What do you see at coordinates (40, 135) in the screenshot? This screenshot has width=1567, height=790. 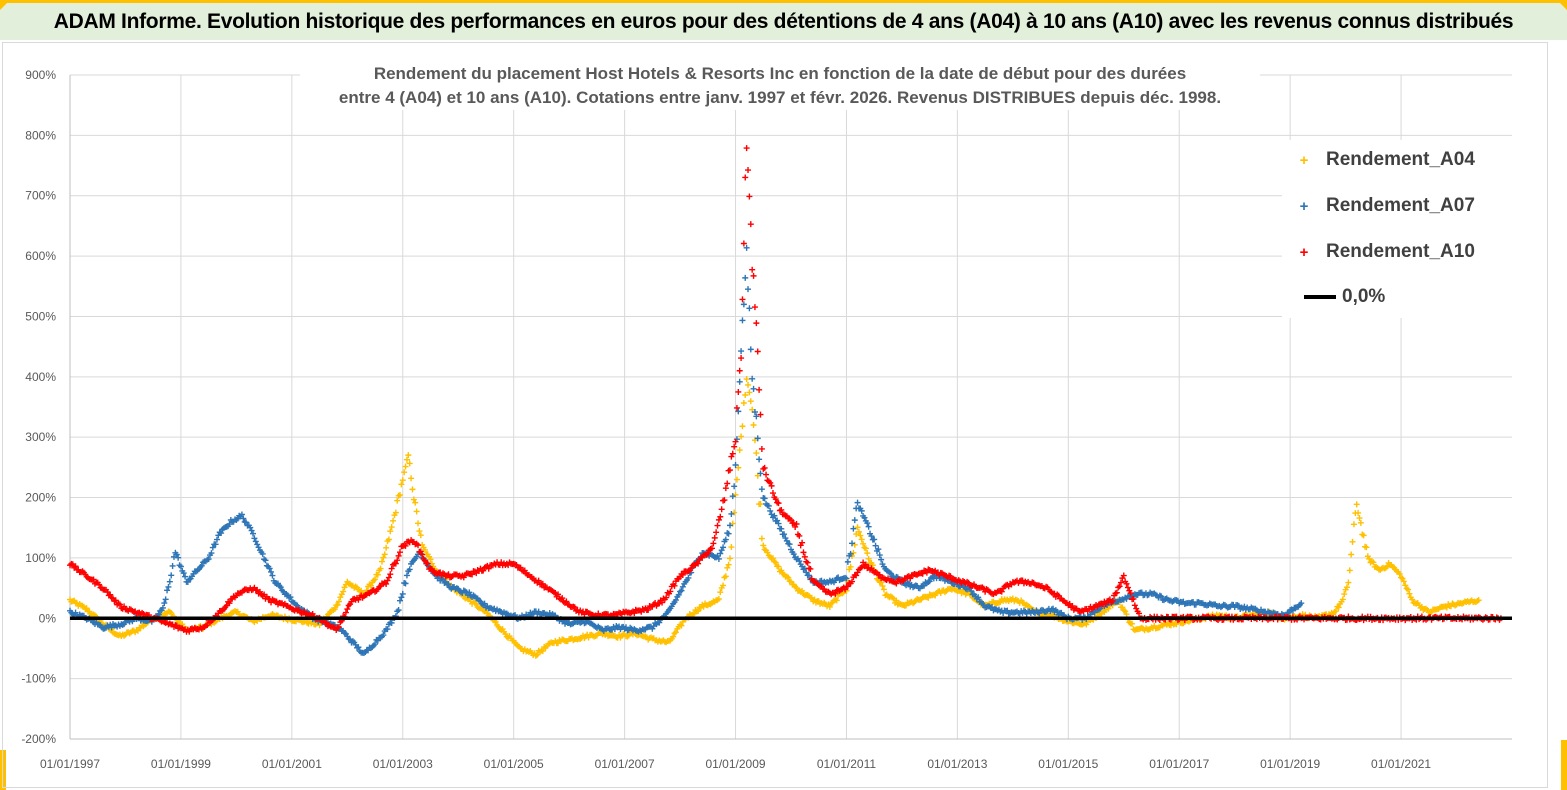 I see `y-tick-label: 800%` at bounding box center [40, 135].